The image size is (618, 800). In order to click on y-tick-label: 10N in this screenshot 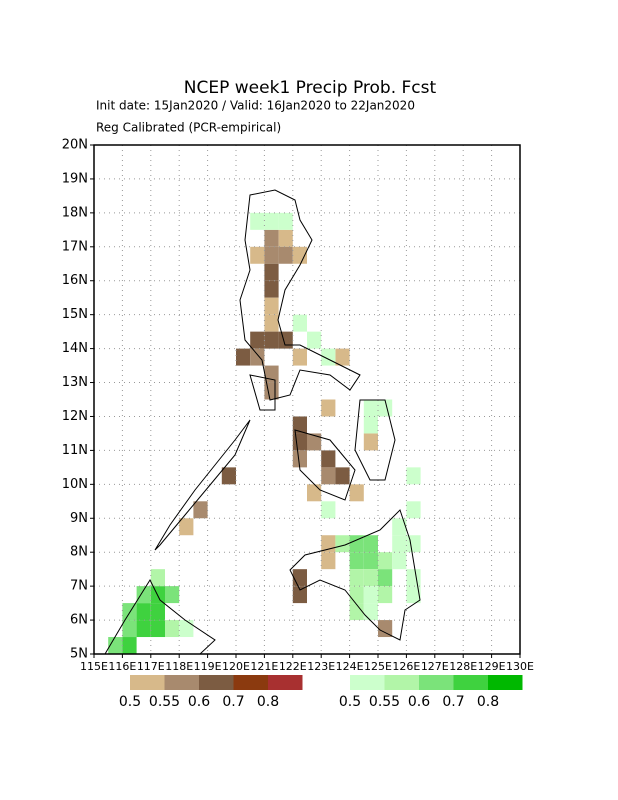, I will do `click(75, 484)`.